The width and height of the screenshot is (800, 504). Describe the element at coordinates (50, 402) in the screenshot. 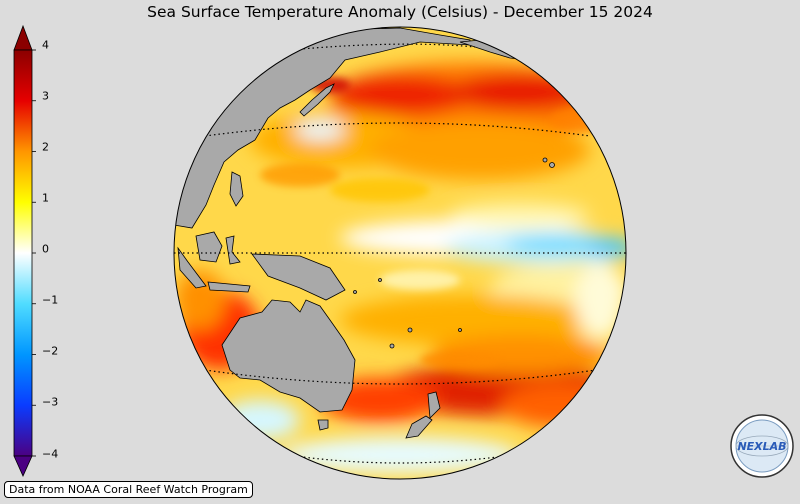

I see `colorbar-tick-label: −3` at that location.